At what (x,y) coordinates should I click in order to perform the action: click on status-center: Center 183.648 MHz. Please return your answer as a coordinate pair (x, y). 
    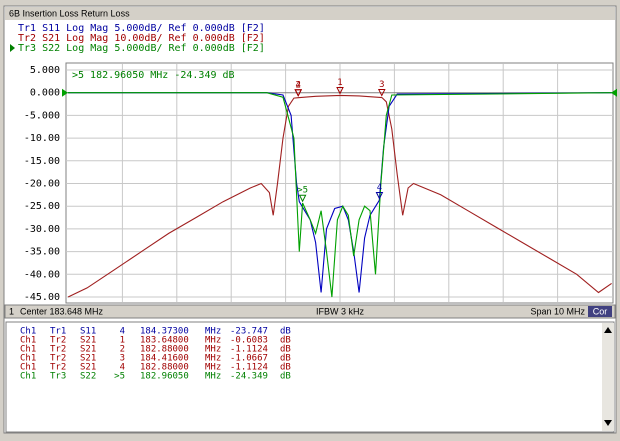
    Looking at the image, I should click on (62, 311).